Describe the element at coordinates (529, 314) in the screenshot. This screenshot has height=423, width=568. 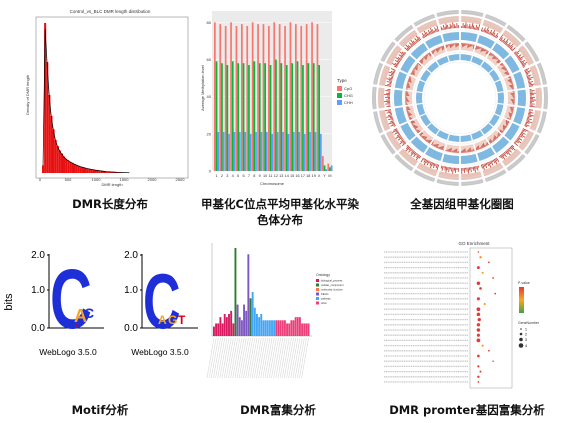
I see `dotplot-legend: P-value GeneNumber 1 2 3 4` at that location.